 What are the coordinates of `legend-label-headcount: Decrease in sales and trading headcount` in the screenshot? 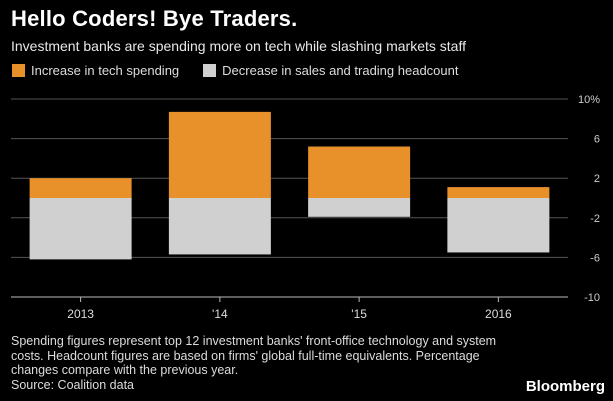 It's located at (340, 70).